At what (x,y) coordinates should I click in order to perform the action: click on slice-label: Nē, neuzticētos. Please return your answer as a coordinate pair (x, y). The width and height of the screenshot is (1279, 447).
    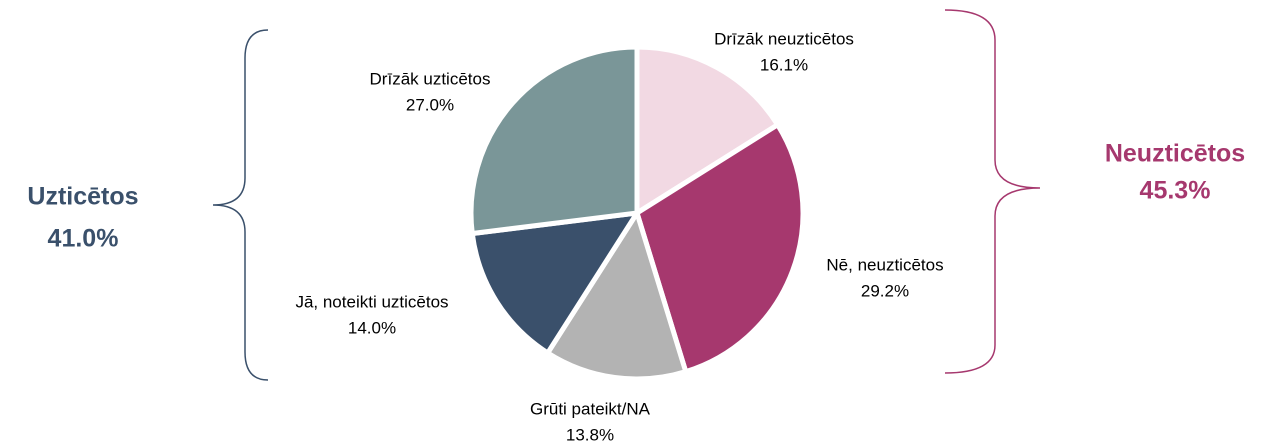
    Looking at the image, I should click on (884, 264).